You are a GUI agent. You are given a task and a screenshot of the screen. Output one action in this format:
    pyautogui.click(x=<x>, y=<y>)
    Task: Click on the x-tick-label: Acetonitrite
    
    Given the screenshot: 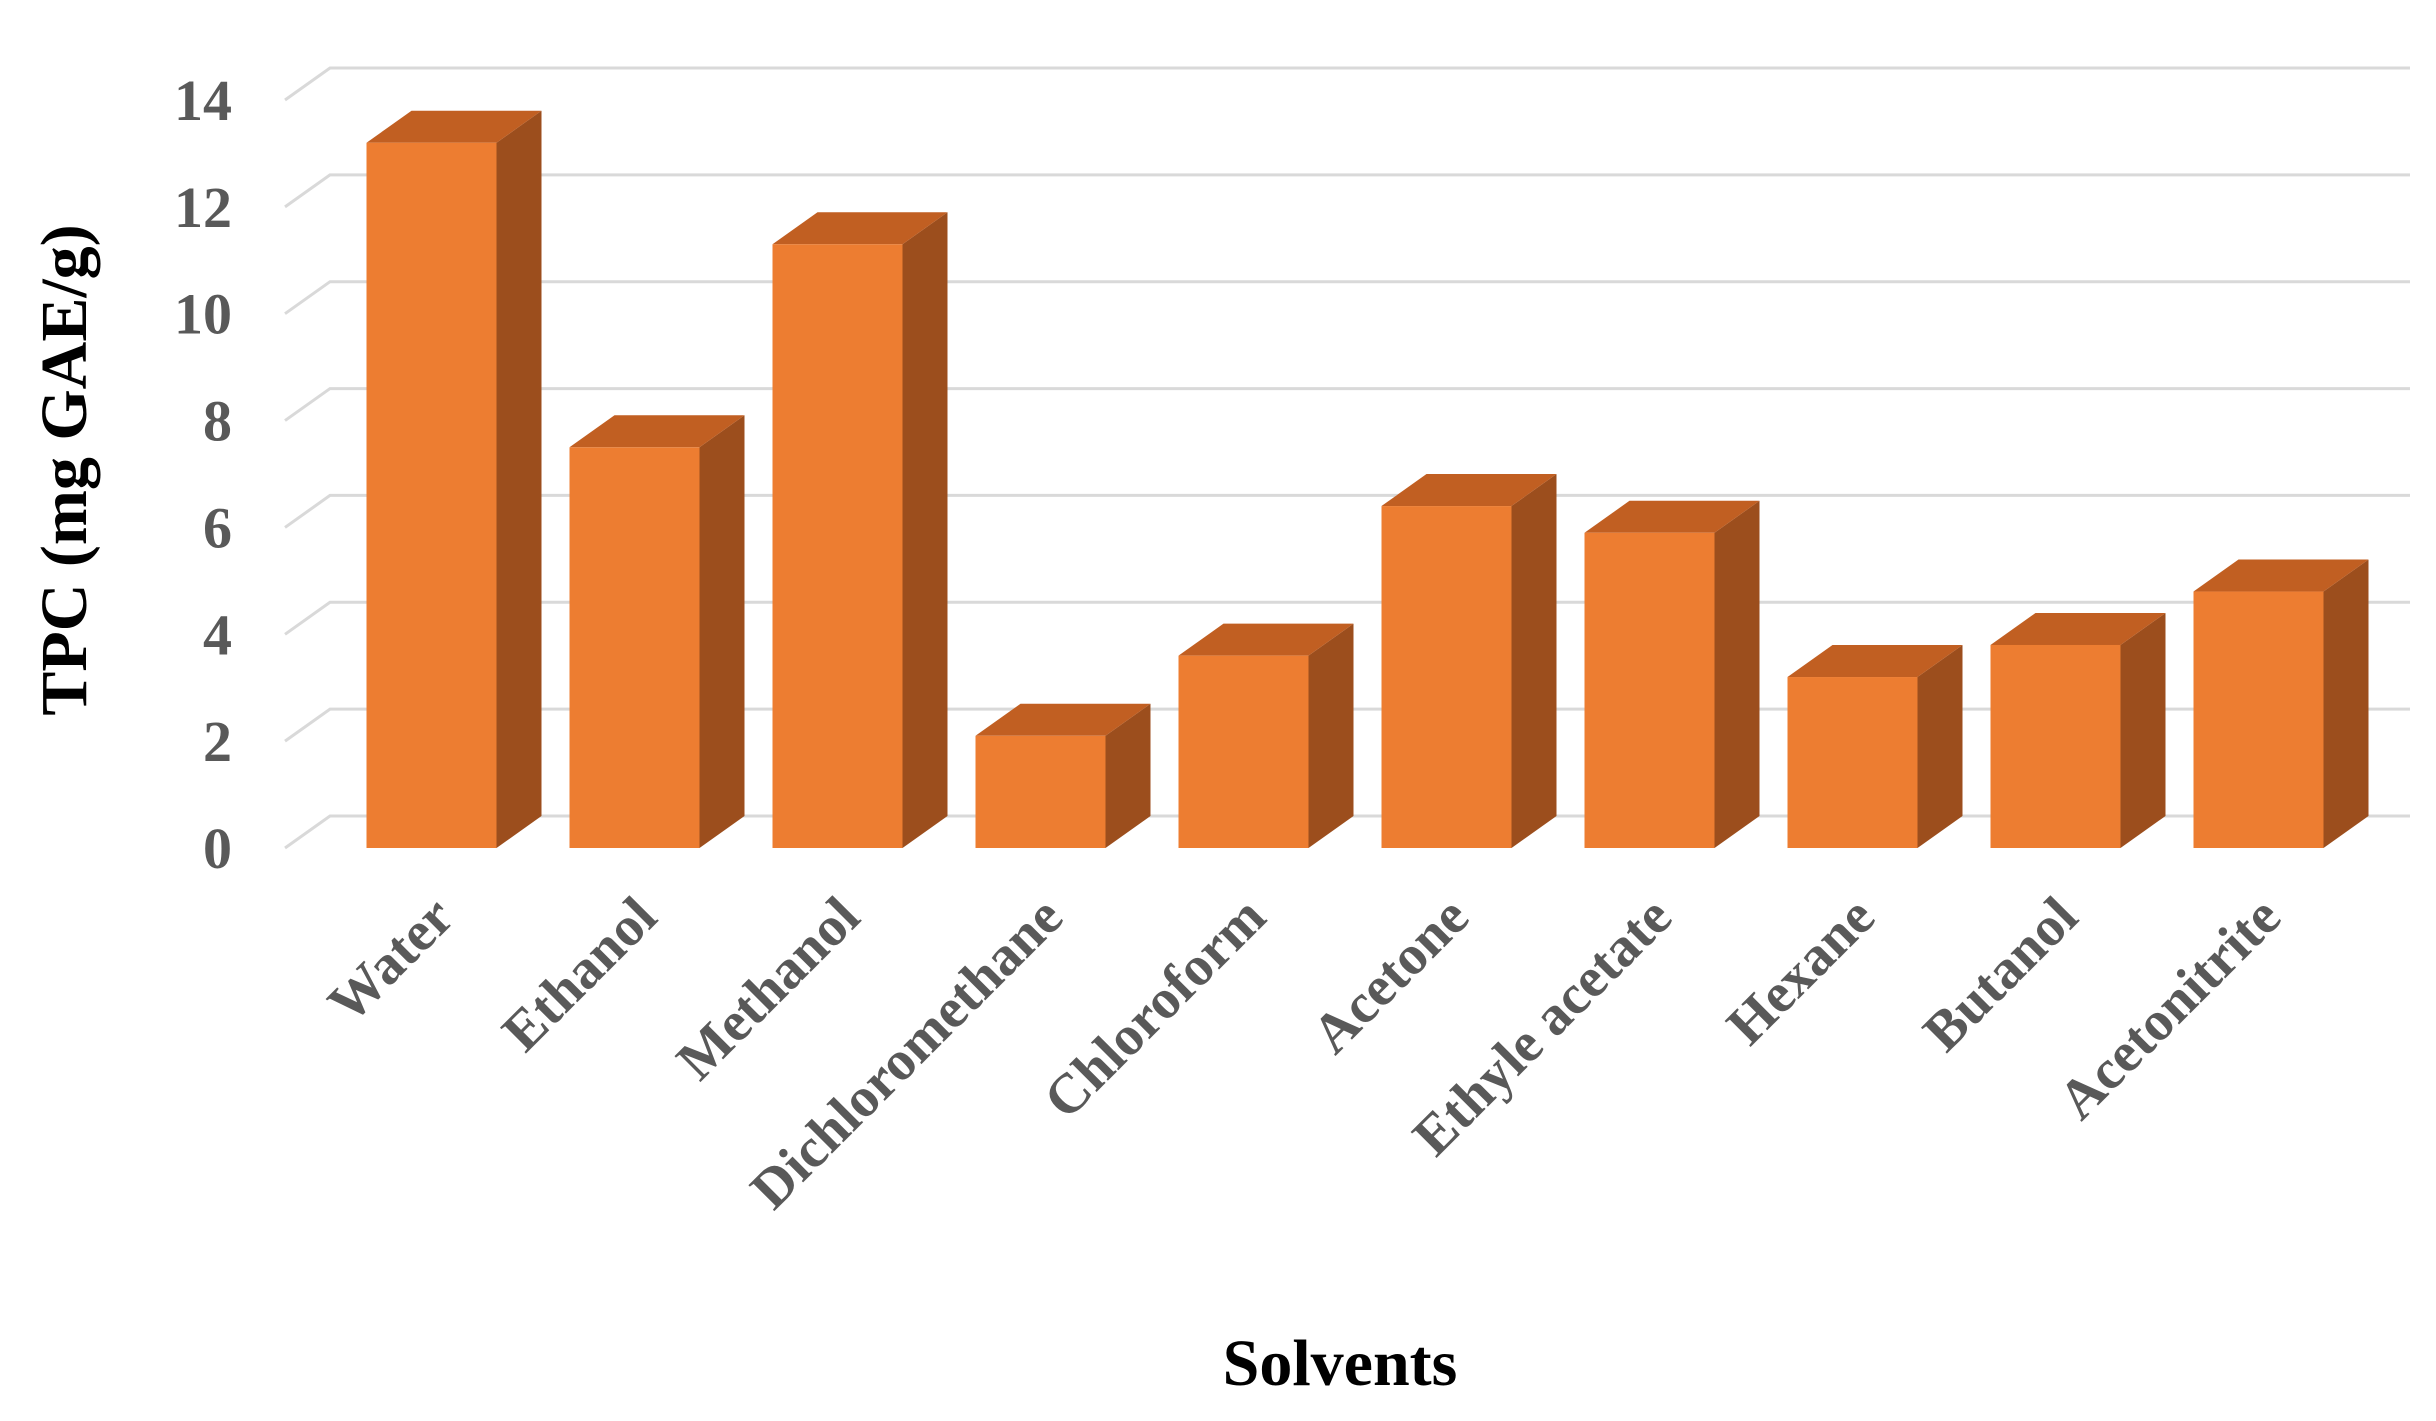 What is the action you would take?
    pyautogui.click(x=2170, y=1008)
    